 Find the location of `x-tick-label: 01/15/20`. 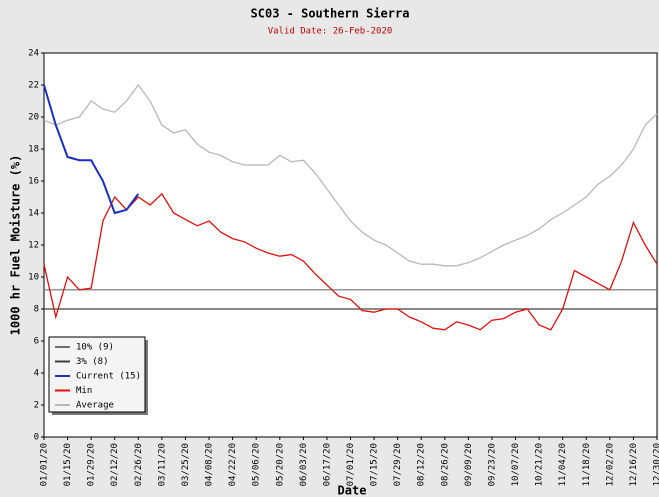

x-tick-label: 01/15/20 is located at coordinates (68, 464).